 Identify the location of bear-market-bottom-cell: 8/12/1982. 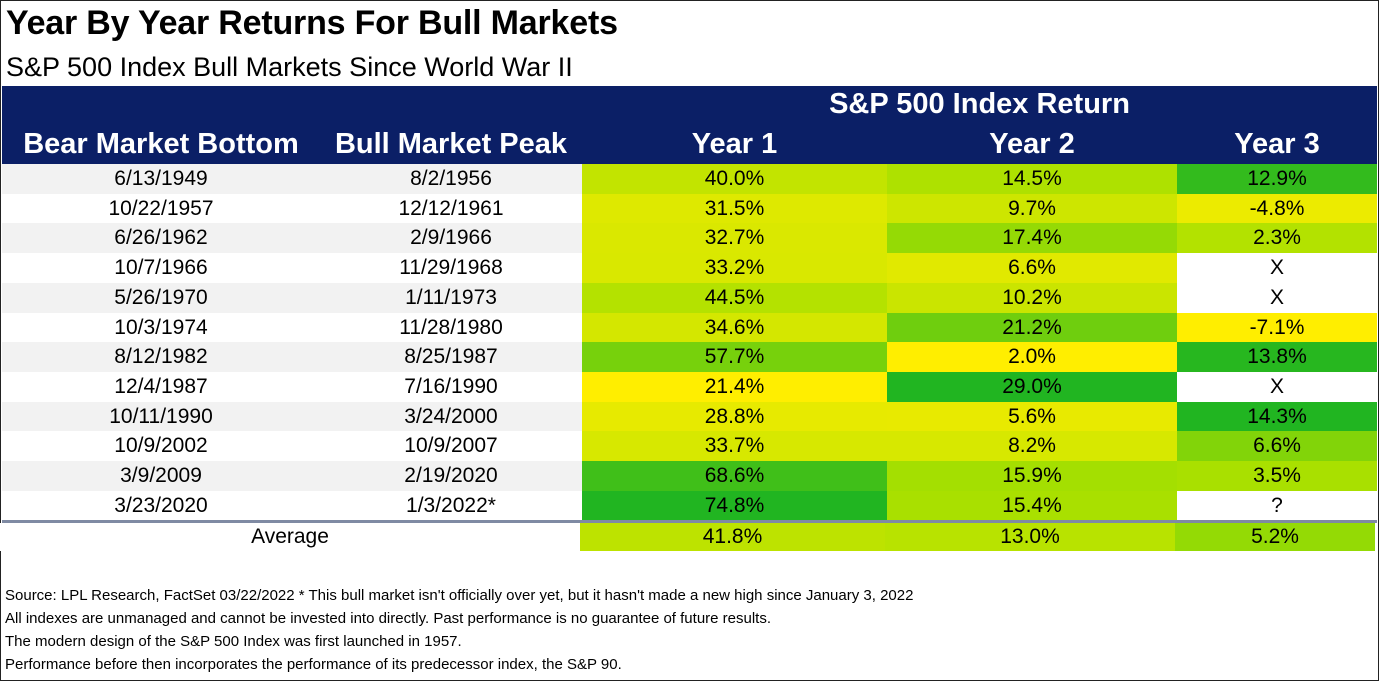
(161, 357).